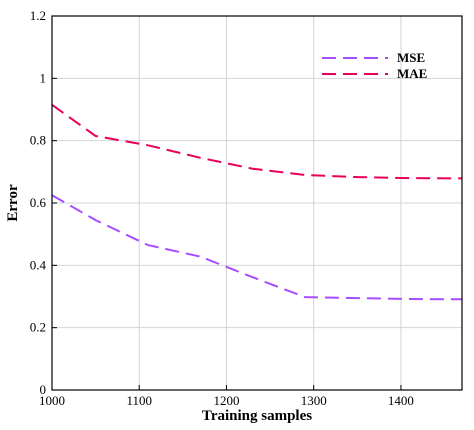 This screenshot has height=430, width=474. What do you see at coordinates (139, 400) in the screenshot?
I see `x-tick-label: 1100` at bounding box center [139, 400].